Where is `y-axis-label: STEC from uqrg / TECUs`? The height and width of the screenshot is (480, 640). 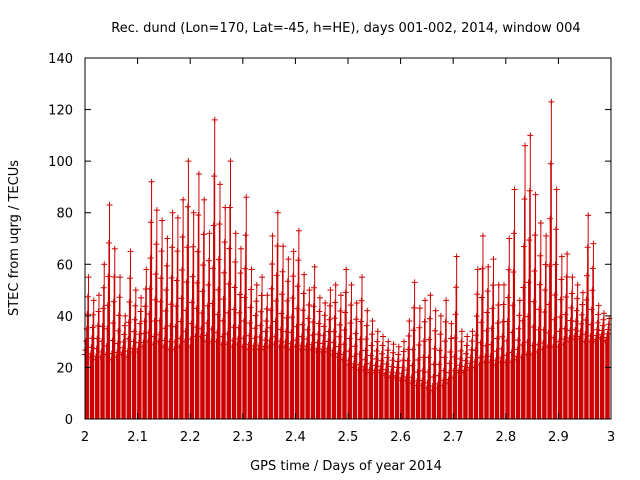 y-axis-label: STEC from uqrg / TECUs is located at coordinates (14, 238).